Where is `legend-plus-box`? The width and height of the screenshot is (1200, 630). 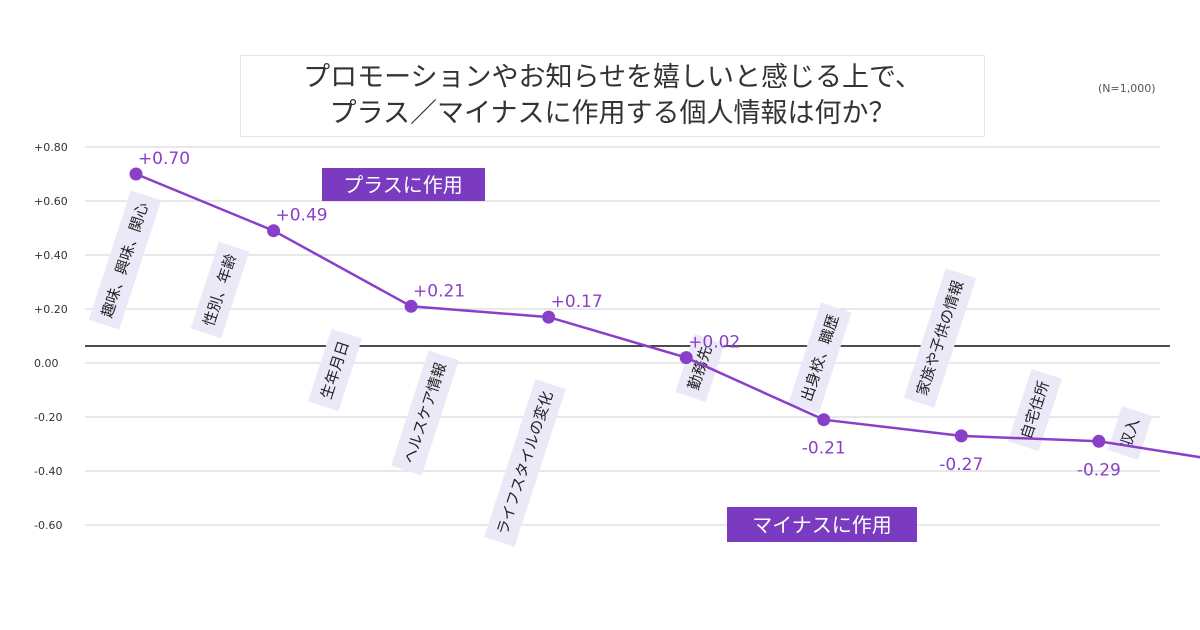 legend-plus-box is located at coordinates (403, 184).